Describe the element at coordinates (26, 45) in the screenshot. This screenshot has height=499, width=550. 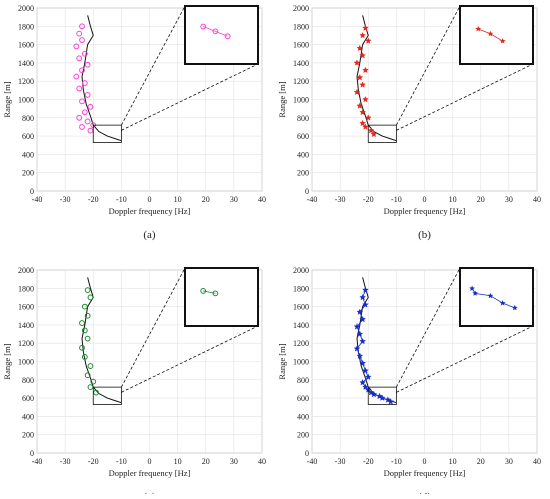
I see `y-tick-label: 1600` at that location.